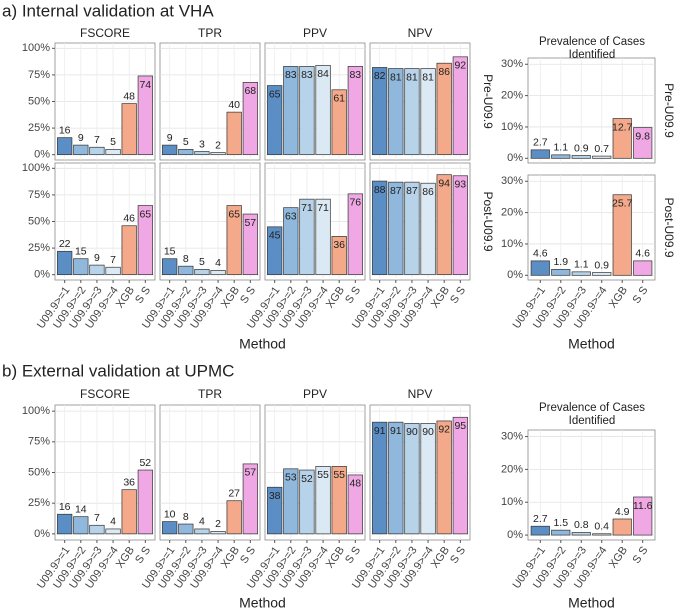  What do you see at coordinates (323, 74) in the screenshot?
I see `value-label: 84` at bounding box center [323, 74].